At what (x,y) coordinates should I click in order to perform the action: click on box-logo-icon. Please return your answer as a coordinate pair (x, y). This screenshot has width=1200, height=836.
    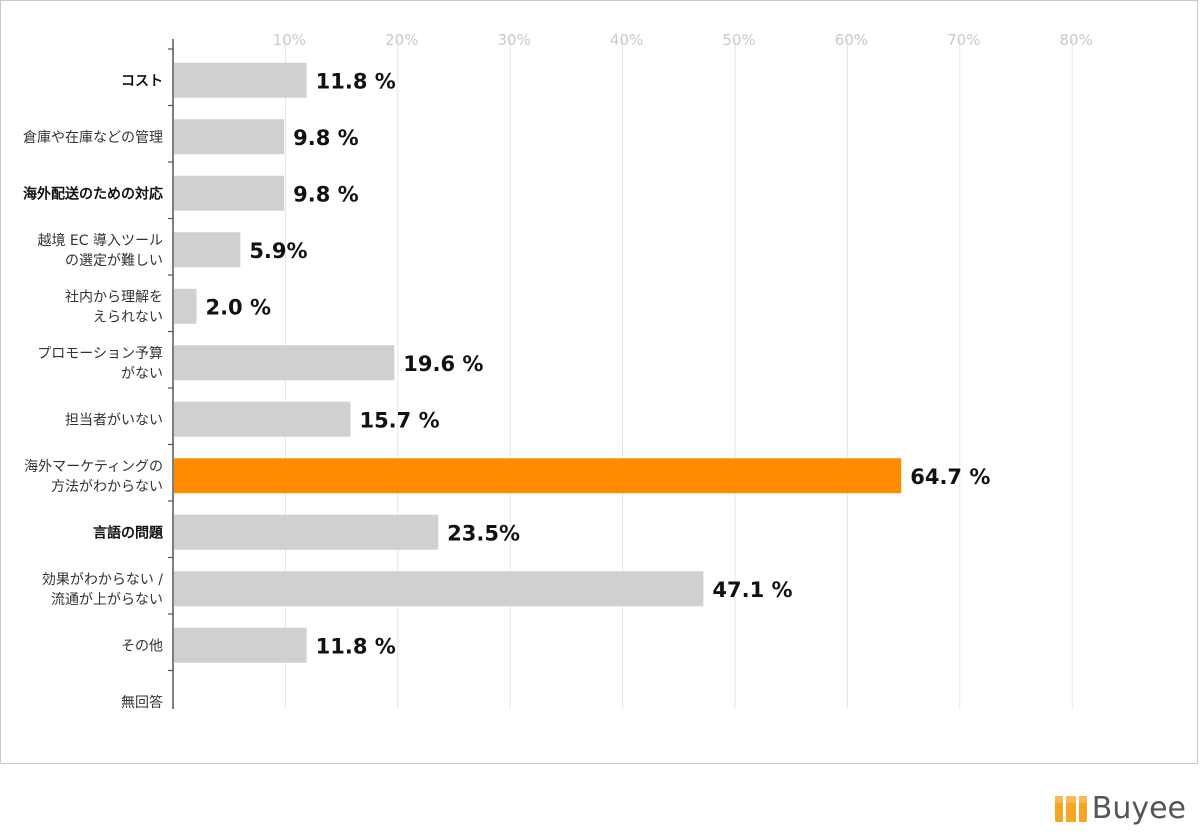
    Looking at the image, I should click on (1070, 809).